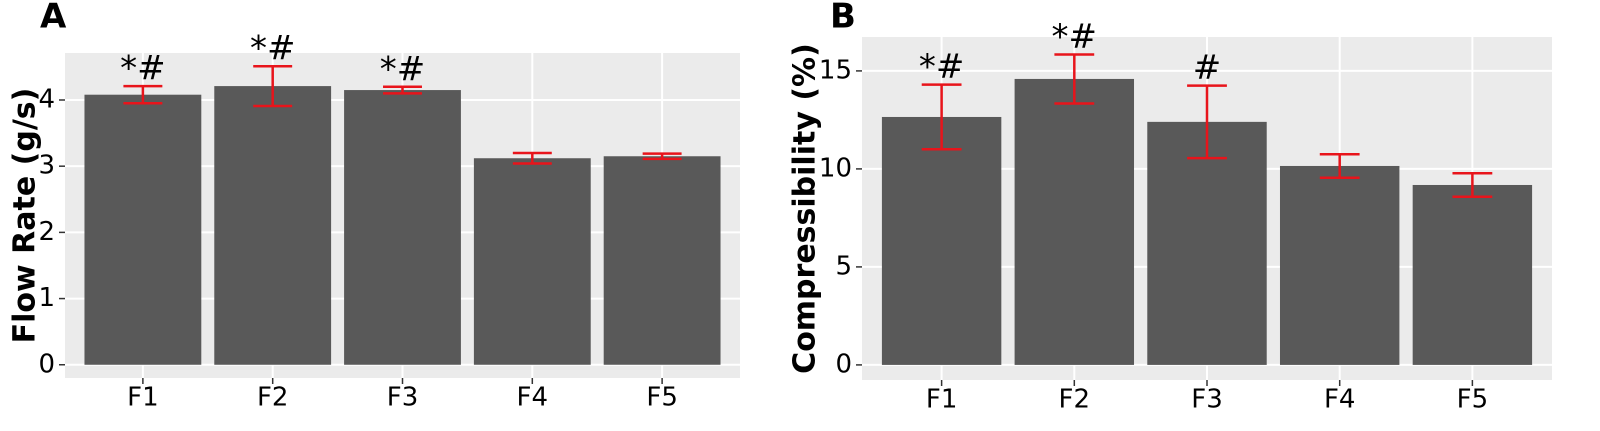 The width and height of the screenshot is (1600, 431). What do you see at coordinates (46, 232) in the screenshot?
I see `y-tick-label: 2` at bounding box center [46, 232].